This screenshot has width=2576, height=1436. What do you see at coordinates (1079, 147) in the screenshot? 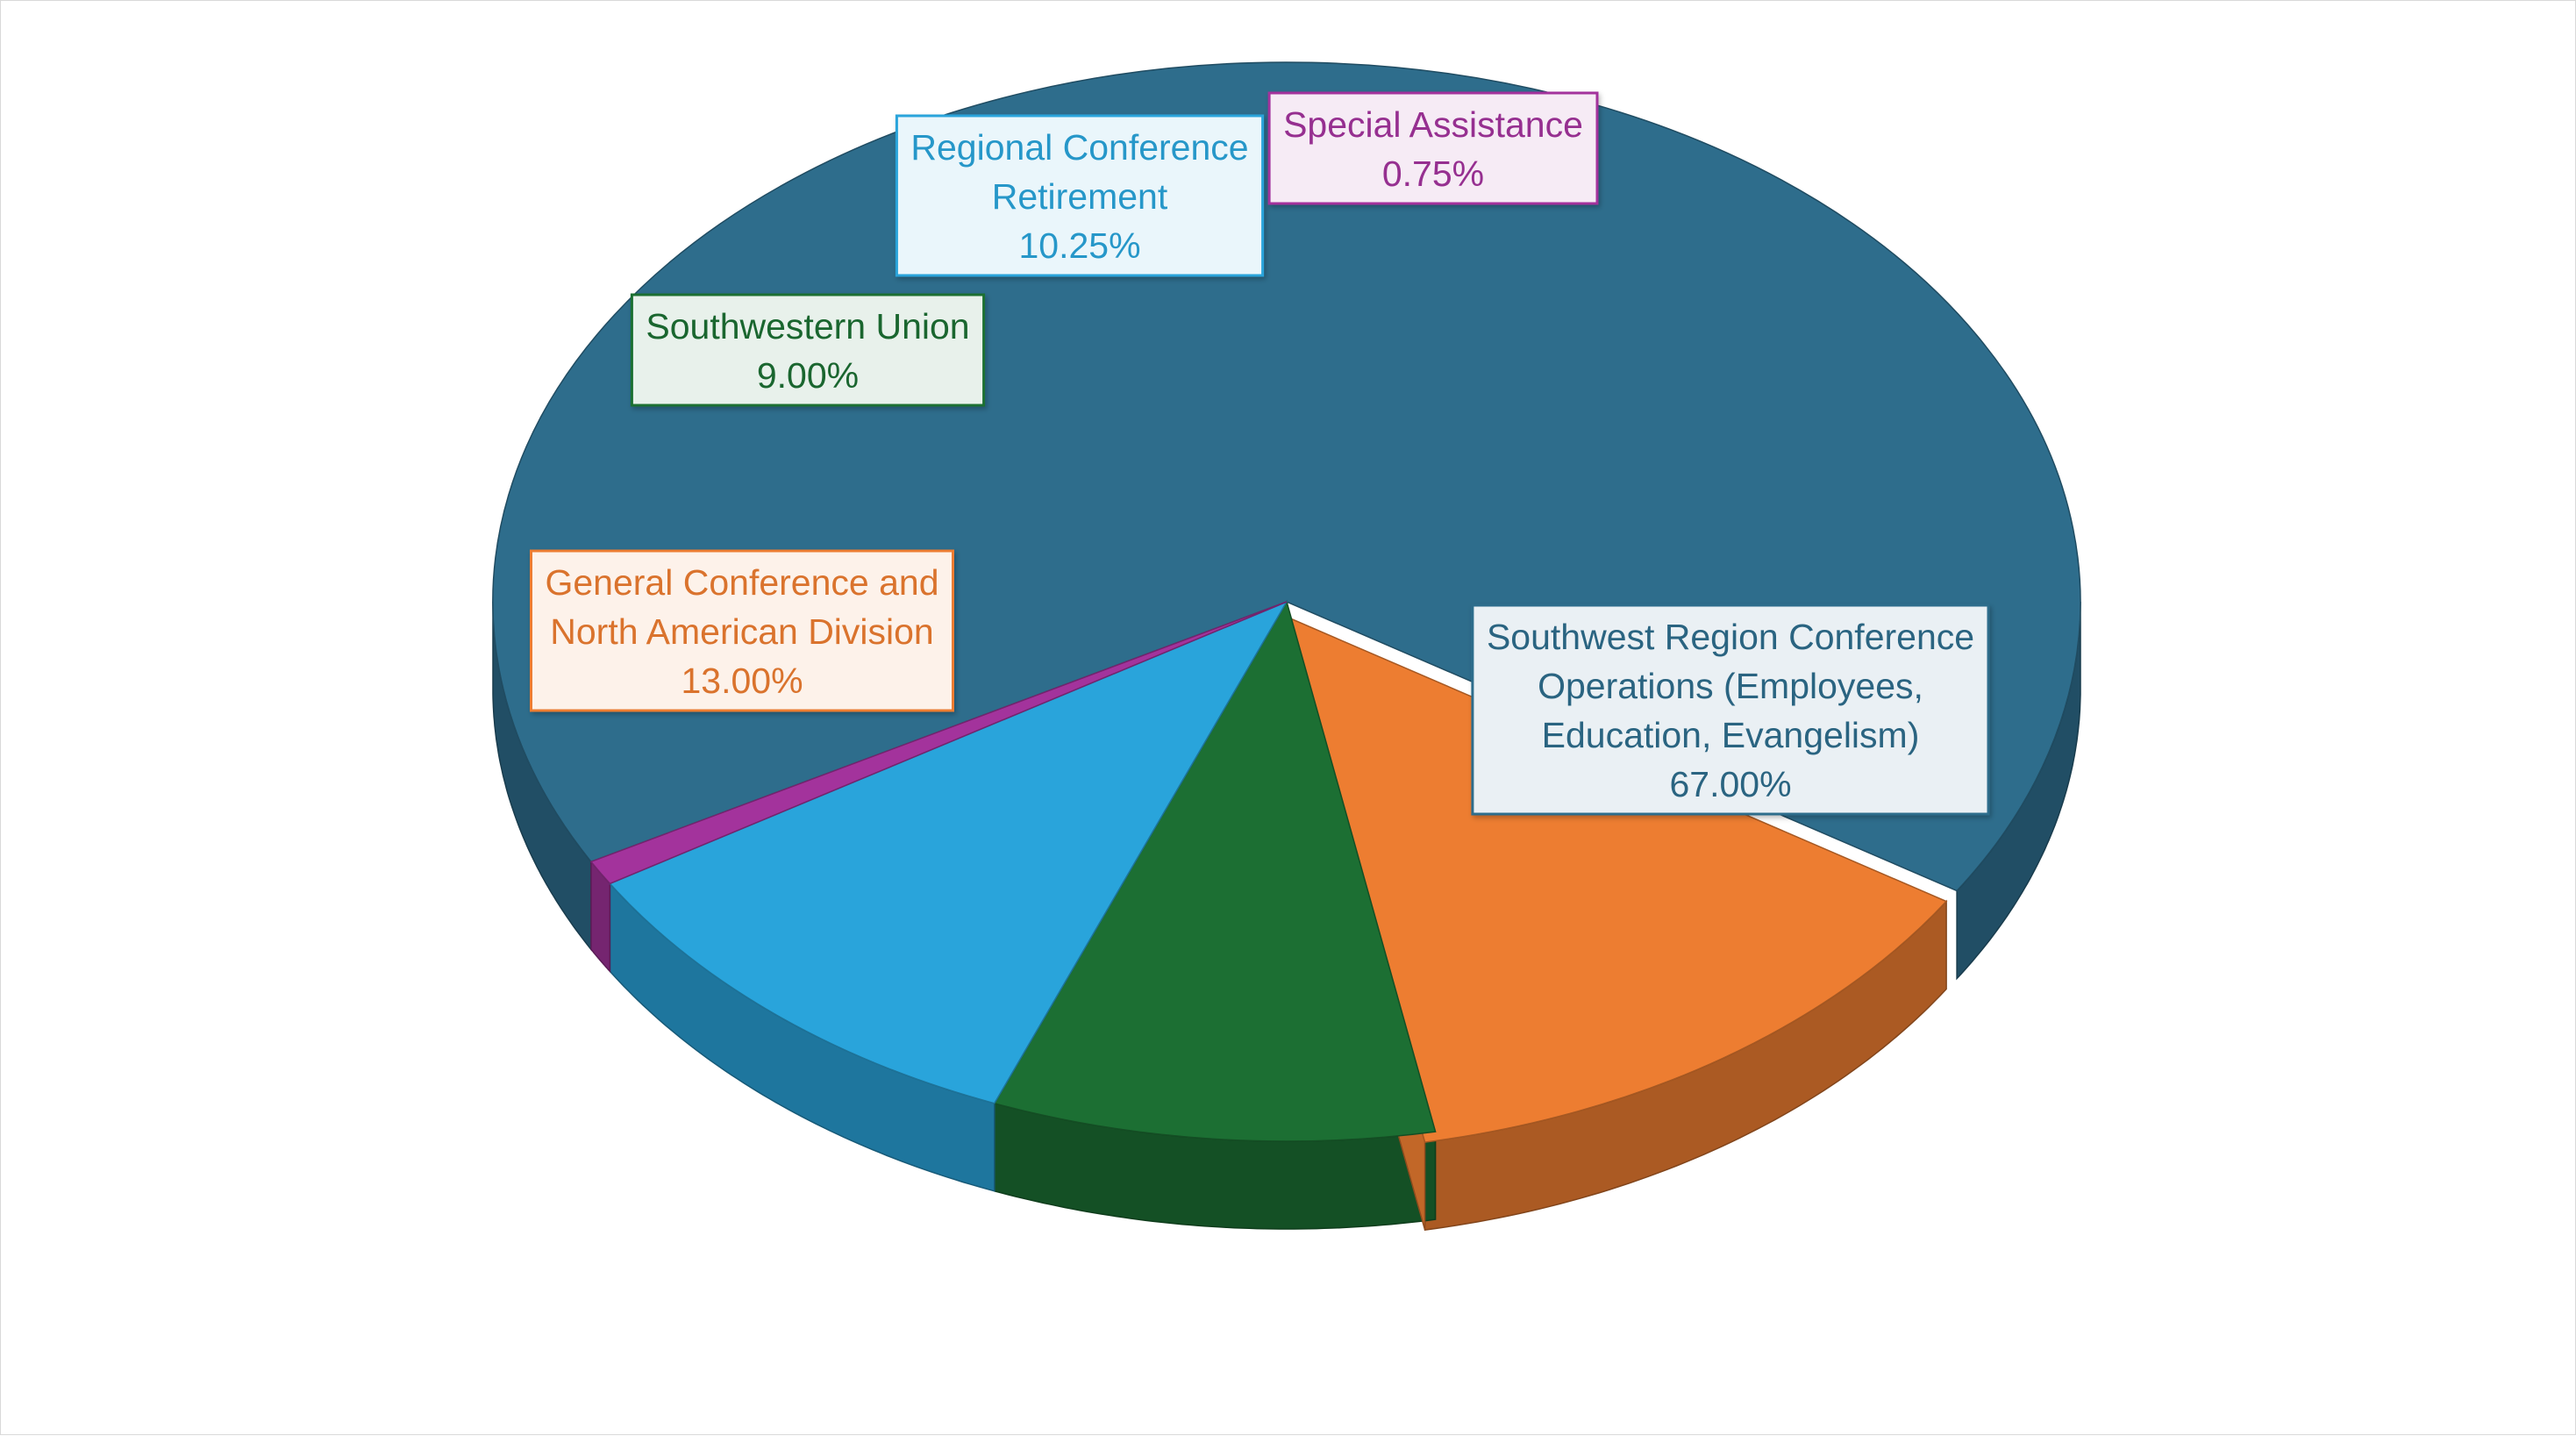
I see `data-label-name-3: Regional Conference` at bounding box center [1079, 147].